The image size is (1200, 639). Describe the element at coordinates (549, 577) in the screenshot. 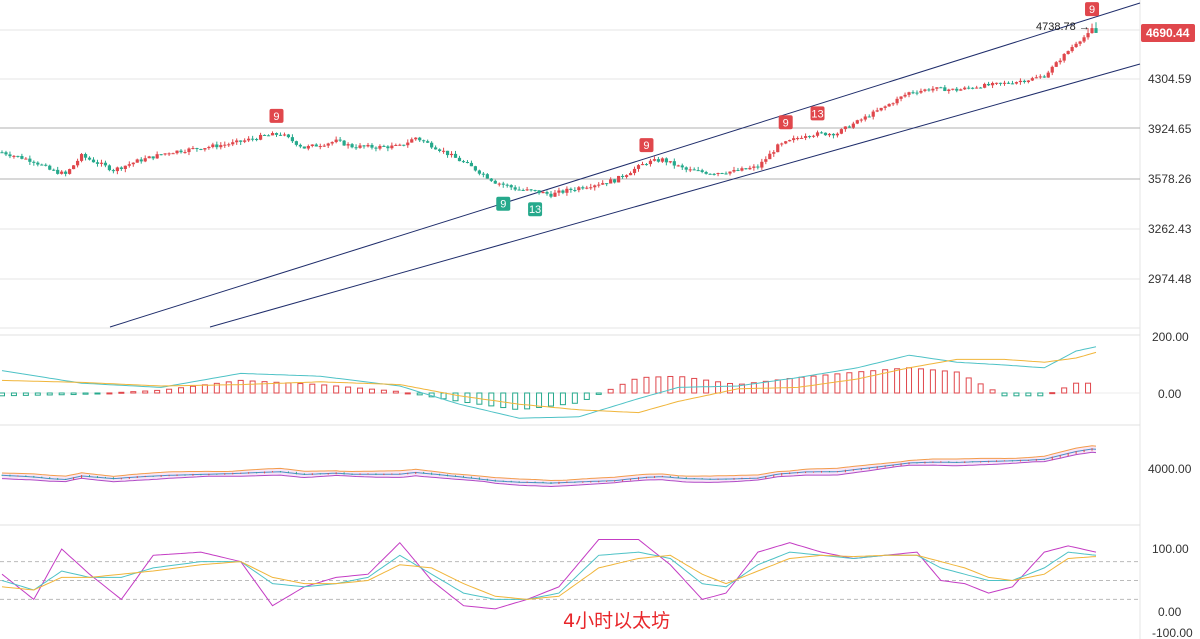

I see `kdj-d-line` at that location.